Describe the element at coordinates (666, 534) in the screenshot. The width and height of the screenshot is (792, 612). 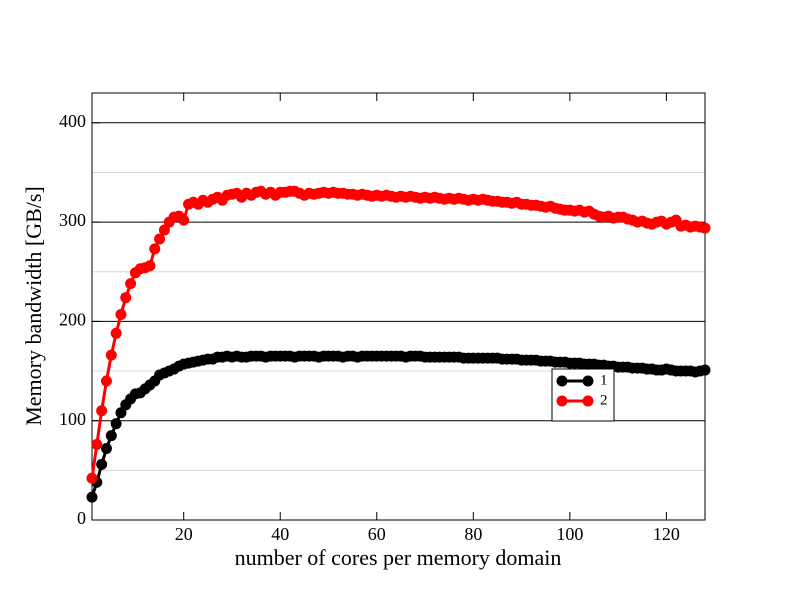
I see `x-tick-label: 120` at that location.